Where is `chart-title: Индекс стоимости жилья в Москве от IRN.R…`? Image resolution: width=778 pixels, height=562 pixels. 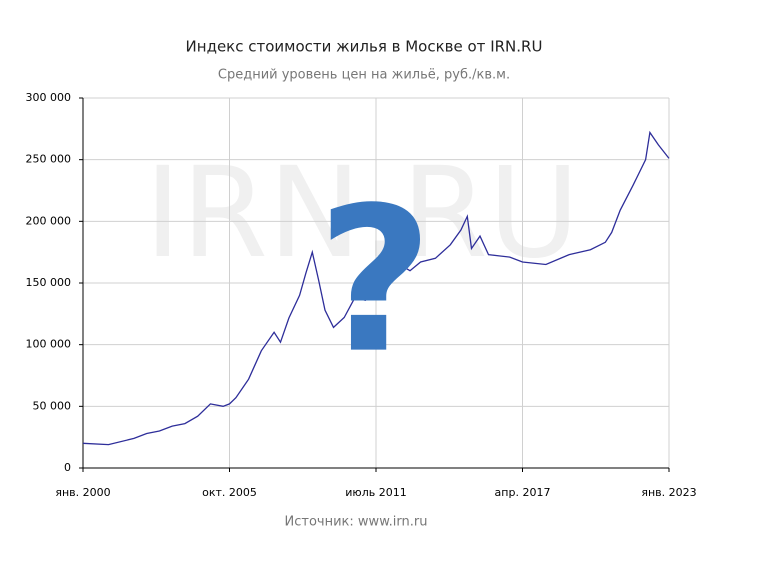
chart-title: Индекс стоимости жилья в Москве от IRN.R… is located at coordinates (364, 47).